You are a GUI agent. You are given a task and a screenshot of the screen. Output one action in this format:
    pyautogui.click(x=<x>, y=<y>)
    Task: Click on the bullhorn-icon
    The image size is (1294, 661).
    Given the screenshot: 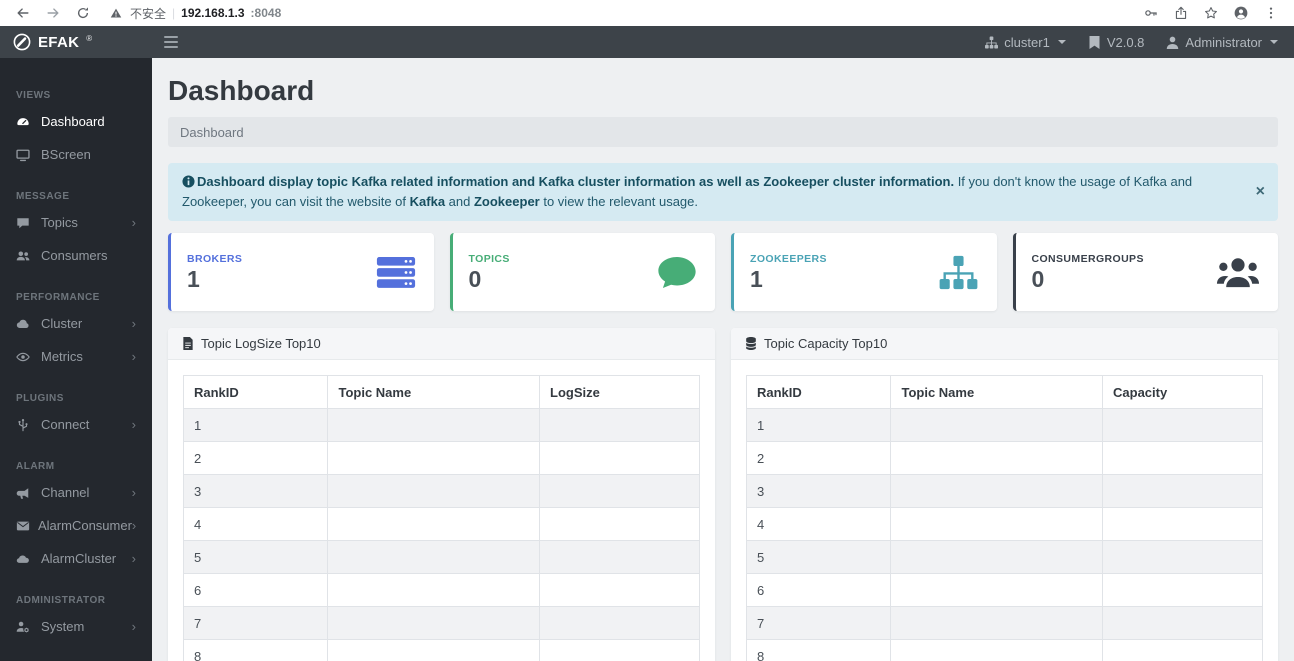 What is the action you would take?
    pyautogui.click(x=24, y=493)
    